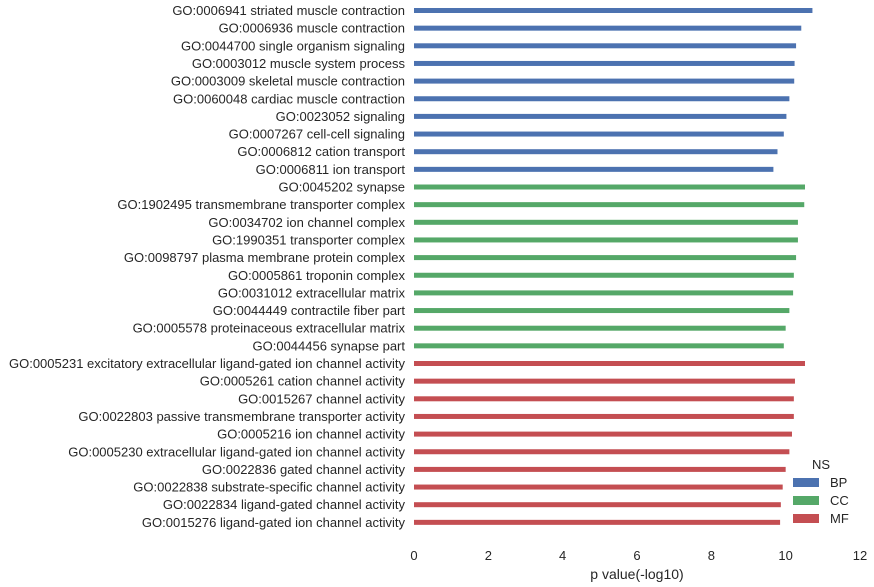  I want to click on category-label: GO:0044700 single organism signaling, so click(293, 45).